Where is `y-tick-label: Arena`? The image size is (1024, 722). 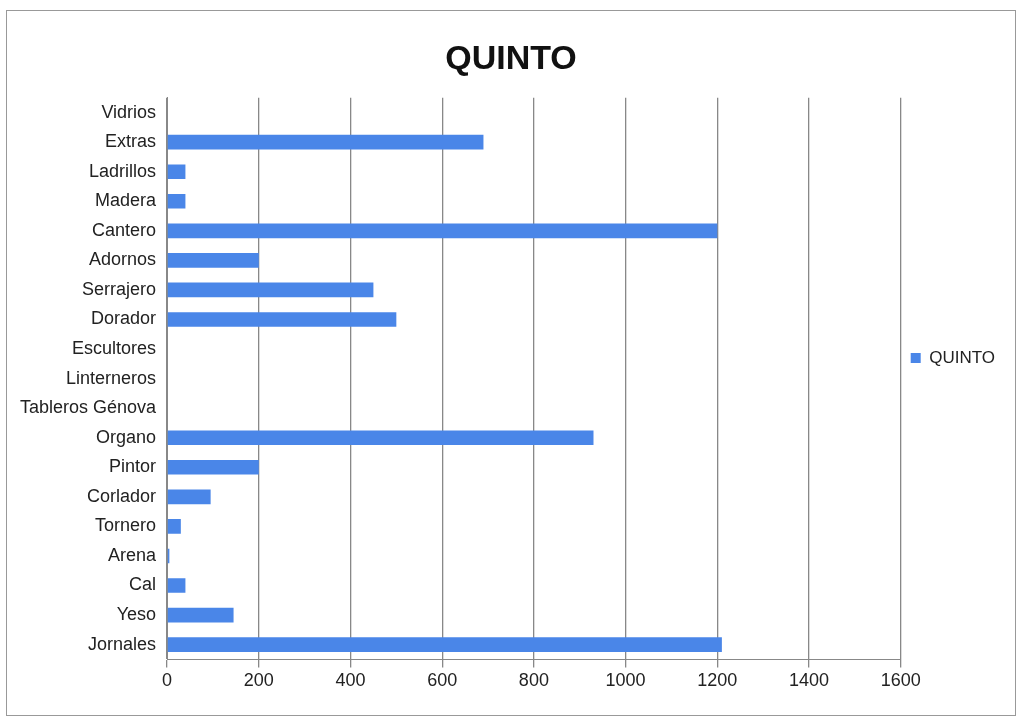 y-tick-label: Arena is located at coordinates (133, 554).